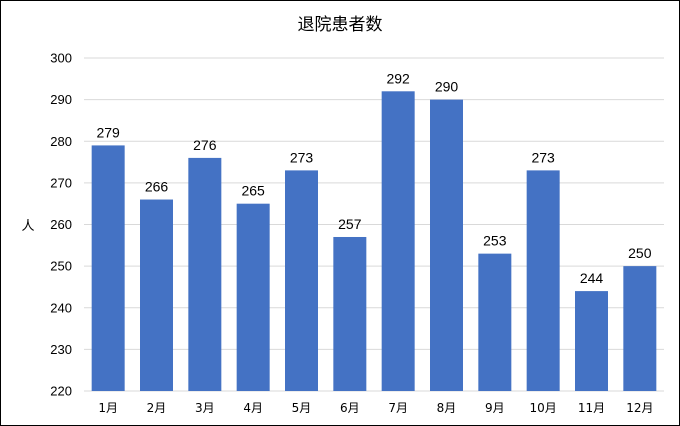 The image size is (680, 426). I want to click on data-label: 276, so click(205, 145).